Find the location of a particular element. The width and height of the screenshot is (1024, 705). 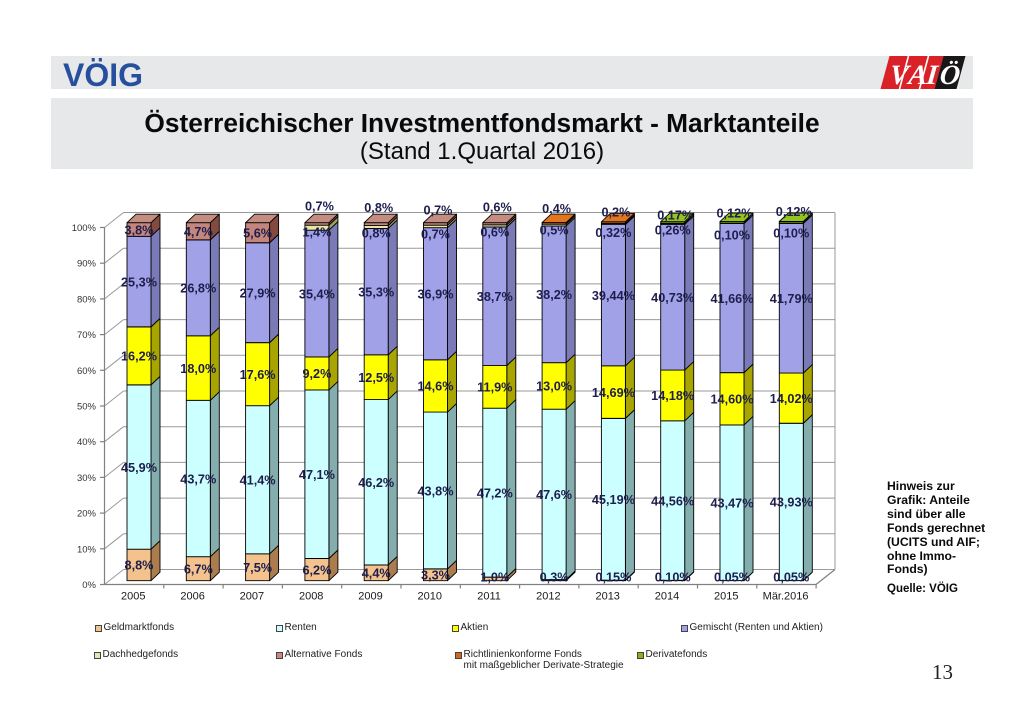

svg-text: 2014 is located at coordinates (667, 597).